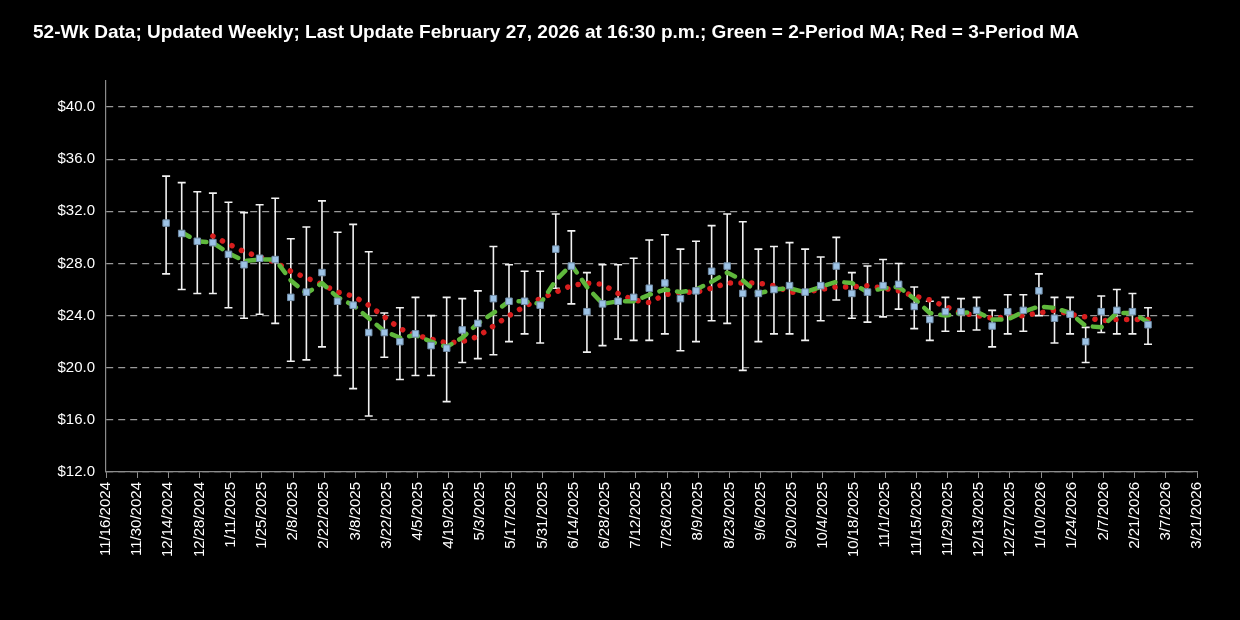  I want to click on x-tick-label: 12/27/2025, so click(1009, 520).